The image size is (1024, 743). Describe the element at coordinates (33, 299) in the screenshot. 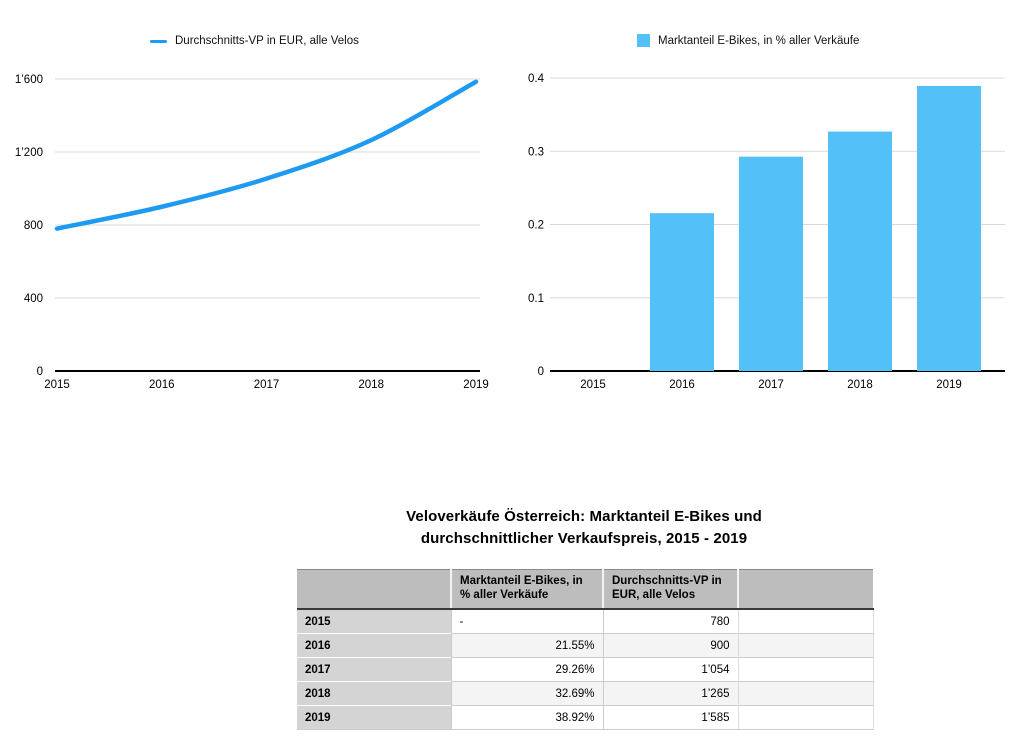

I see `y-tick-label: 400` at that location.